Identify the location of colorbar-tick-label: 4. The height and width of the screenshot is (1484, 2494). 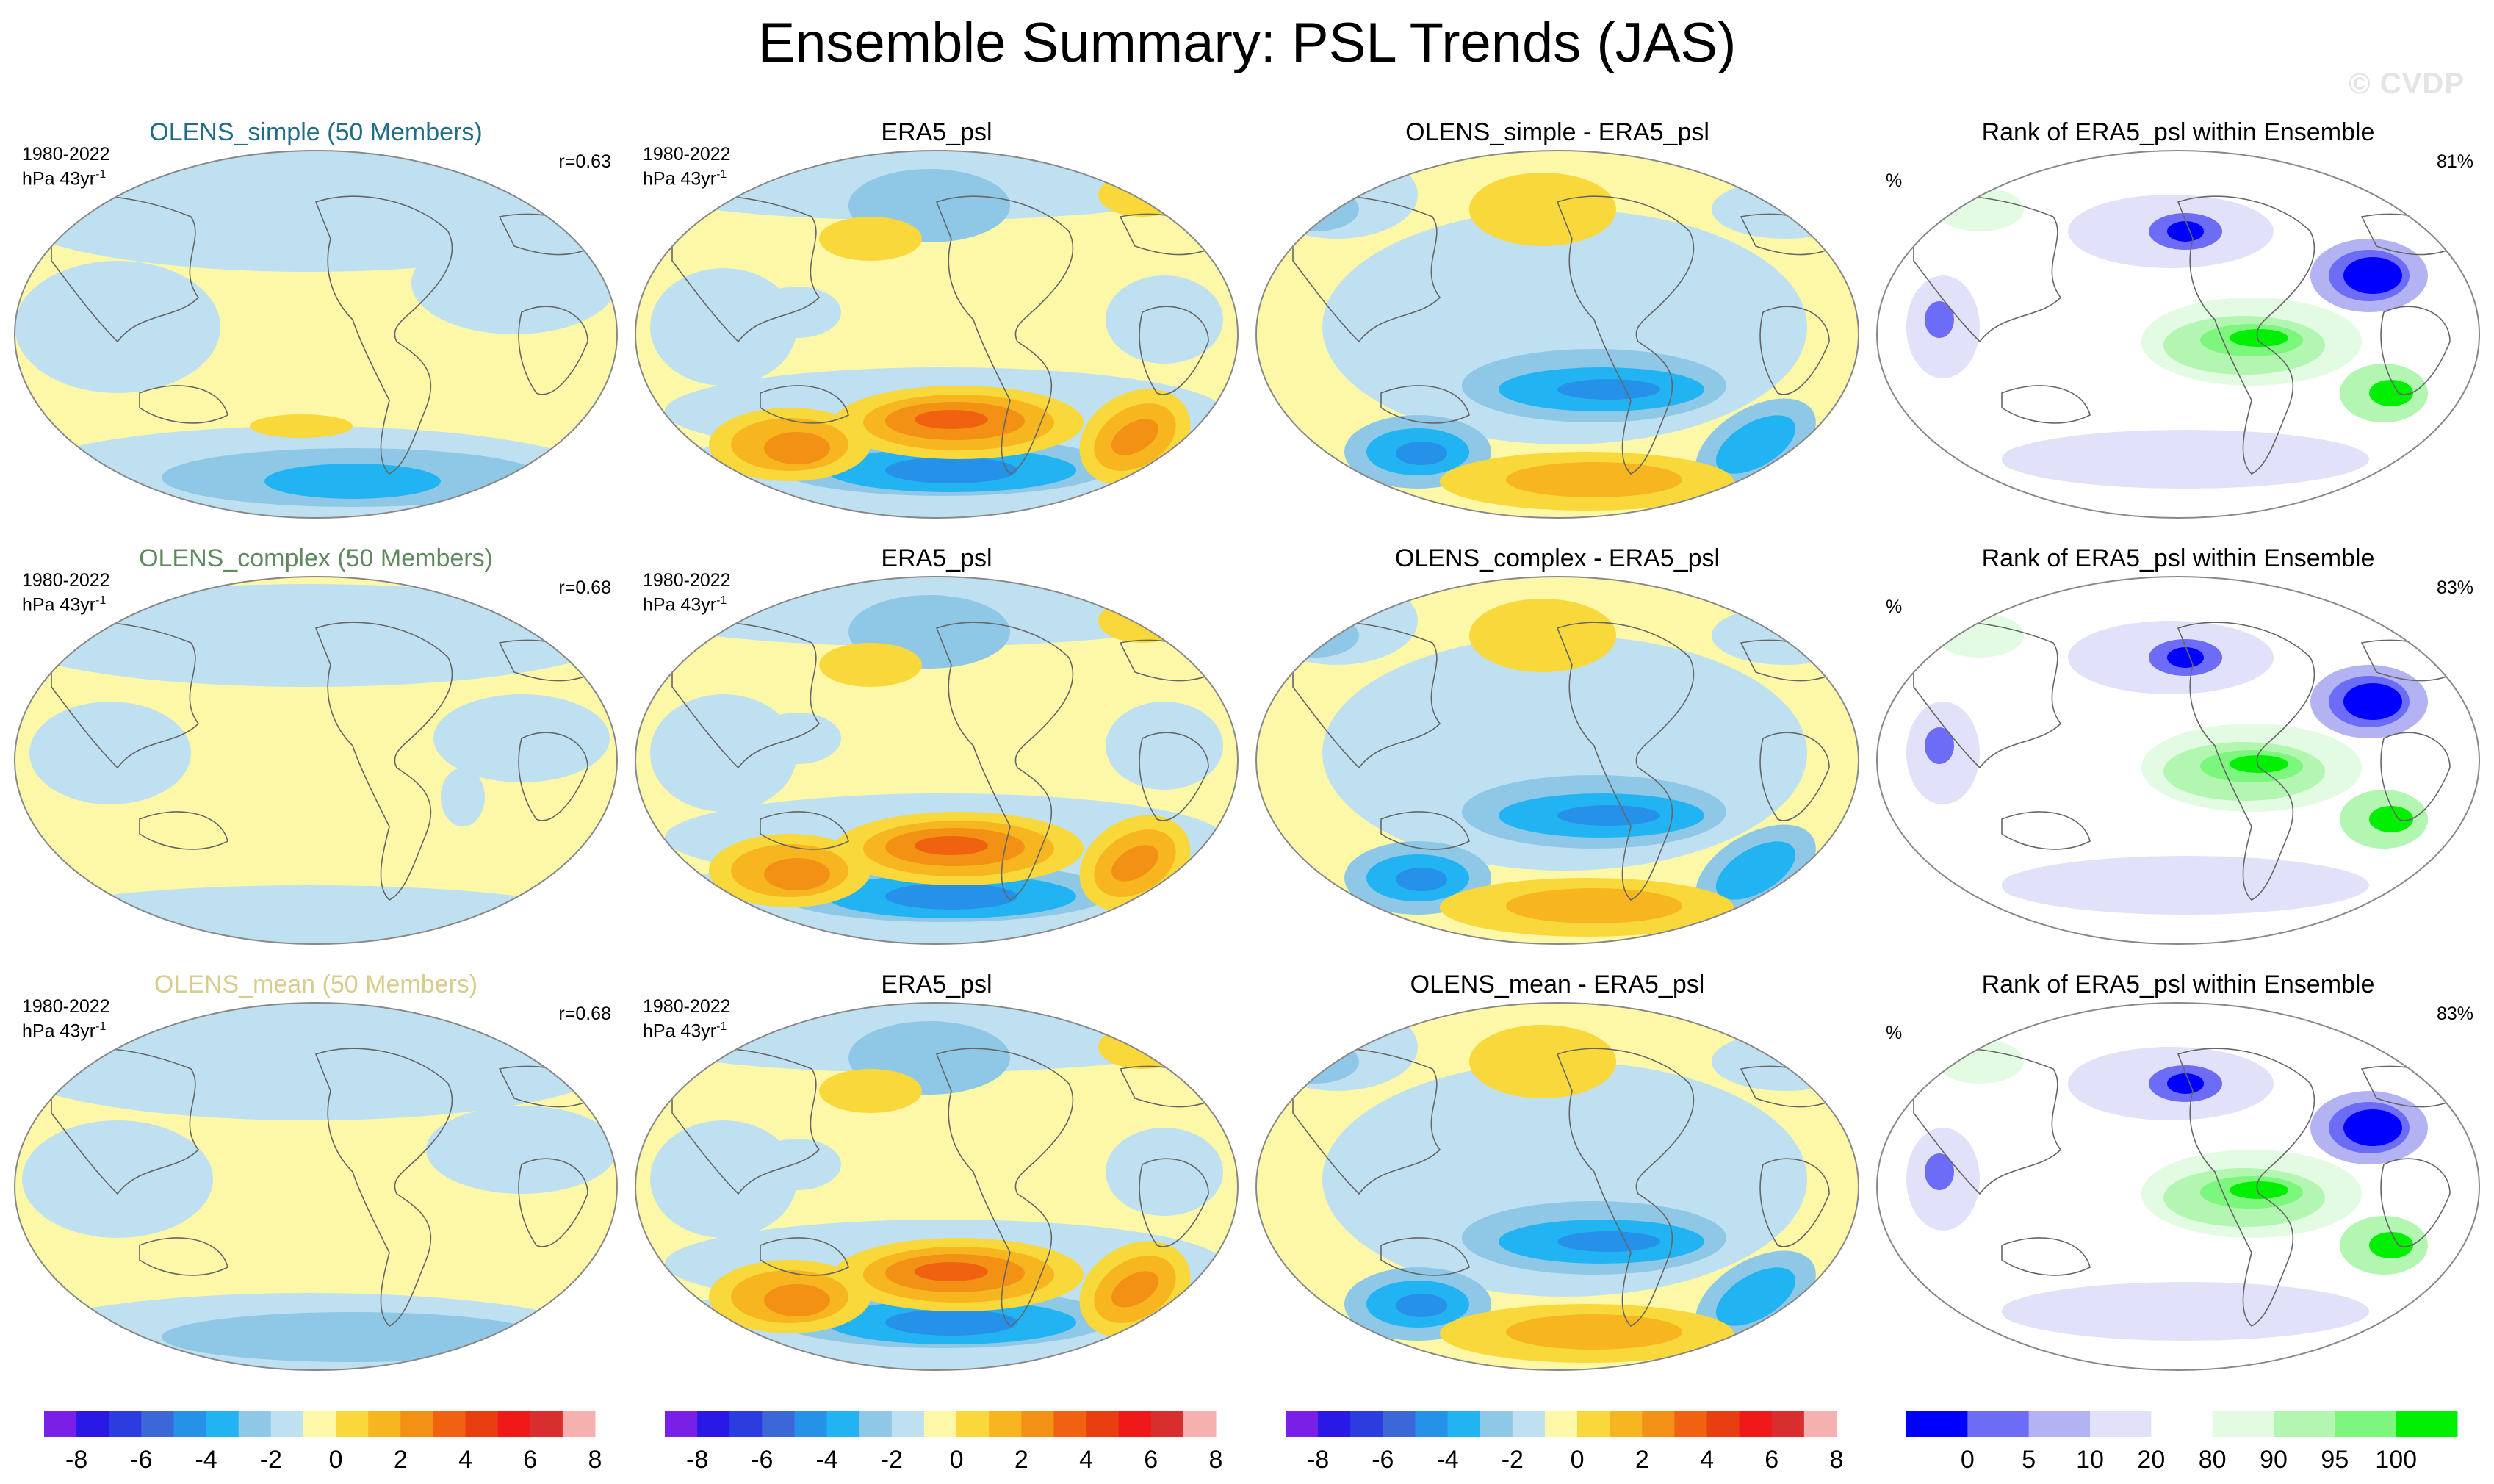
(465, 1460).